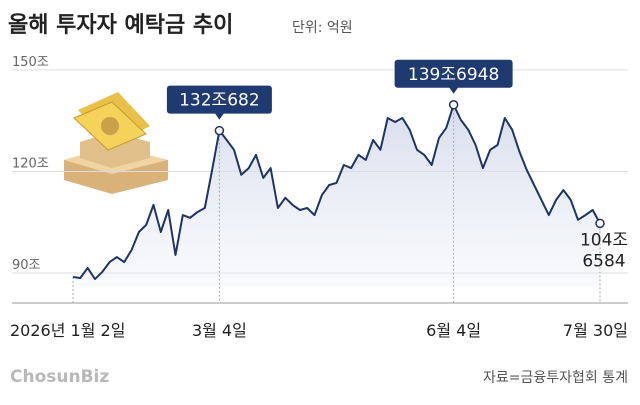 The width and height of the screenshot is (640, 405). I want to click on chart-subtitle: 단위: 억원, so click(322, 28).